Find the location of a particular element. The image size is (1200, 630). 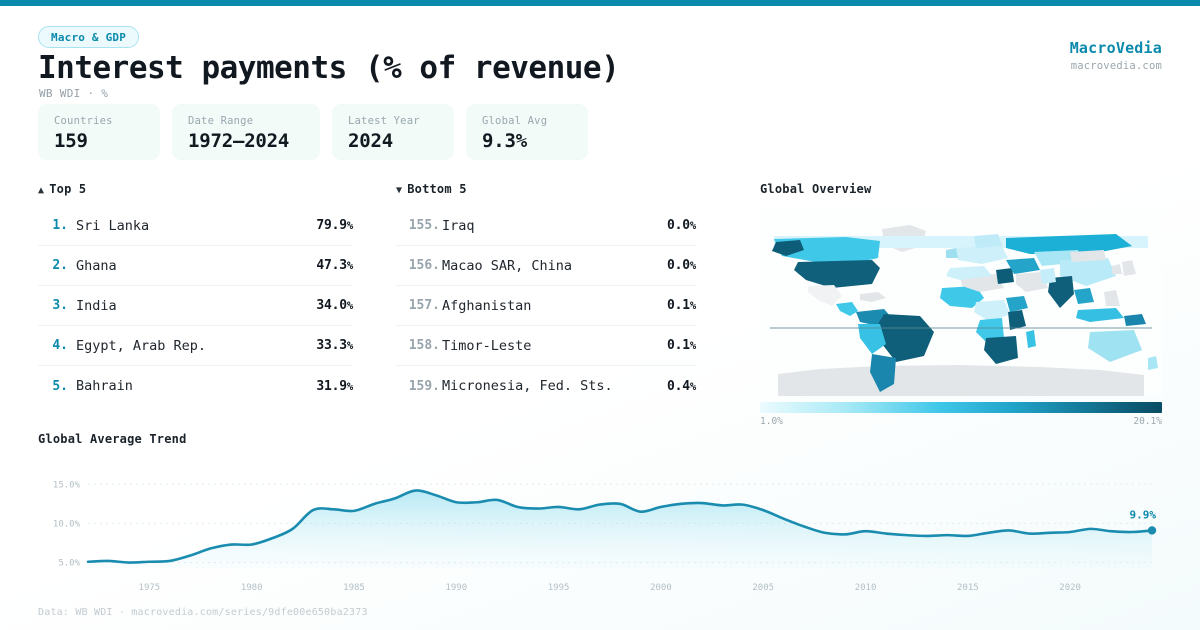

country-value: 0.4% is located at coordinates (681, 386).